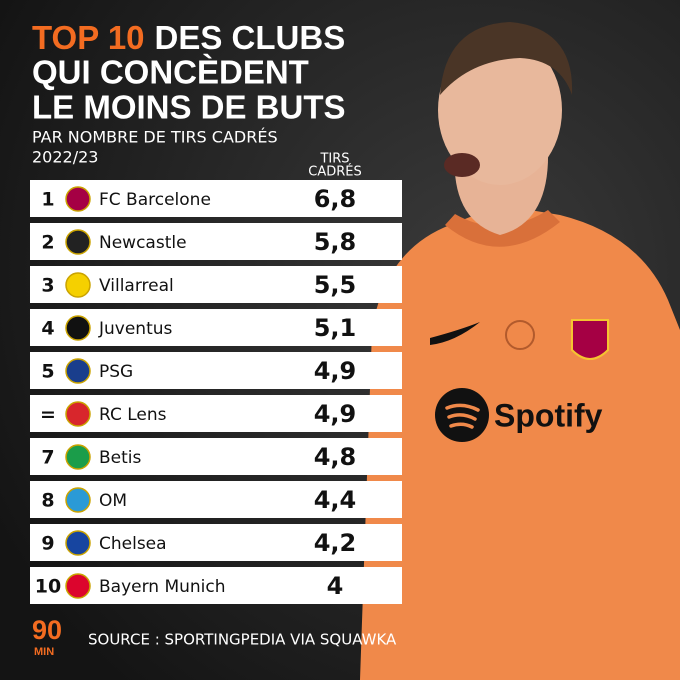  Describe the element at coordinates (120, 458) in the screenshot. I see `club-name: Betis` at that location.